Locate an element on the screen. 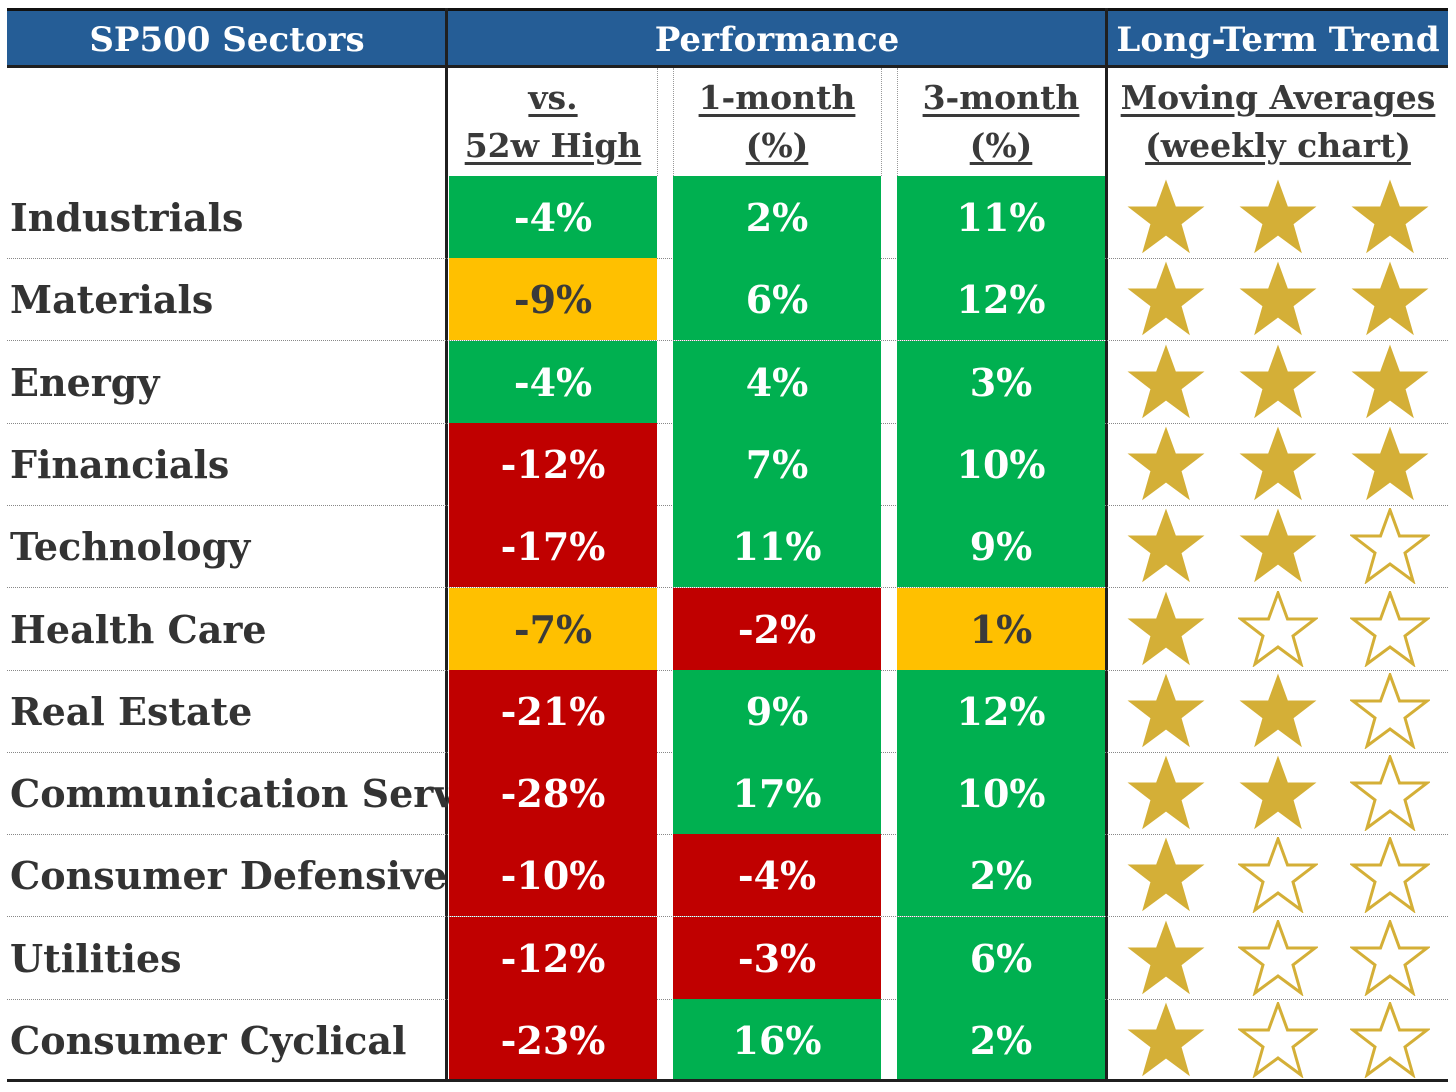 The height and width of the screenshot is (1092, 1456). subheader-3-month-line2: (%) is located at coordinates (1001, 145).